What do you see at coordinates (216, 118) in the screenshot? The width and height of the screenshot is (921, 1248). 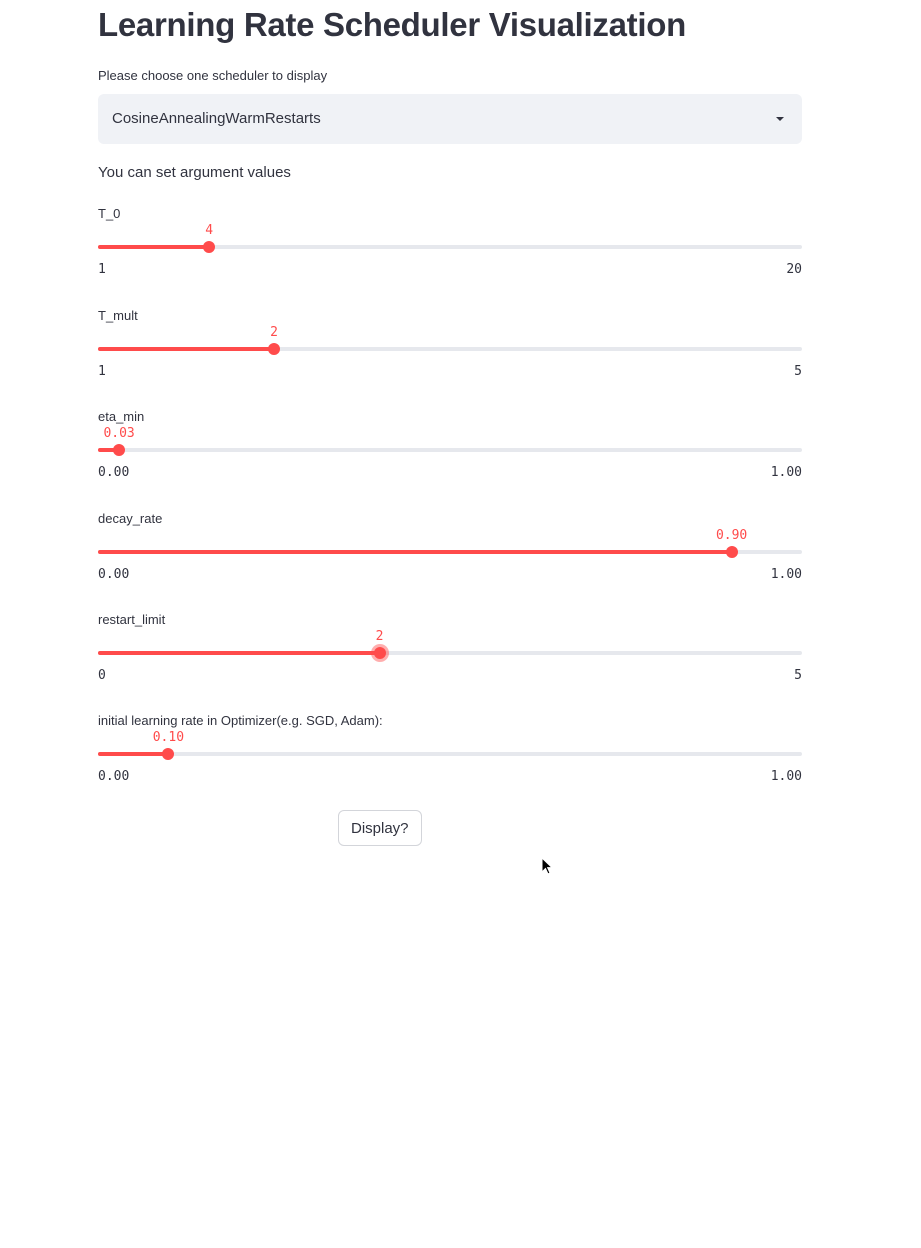 I see `scheduler-select-value: CosineAnnealingWarmRestarts` at bounding box center [216, 118].